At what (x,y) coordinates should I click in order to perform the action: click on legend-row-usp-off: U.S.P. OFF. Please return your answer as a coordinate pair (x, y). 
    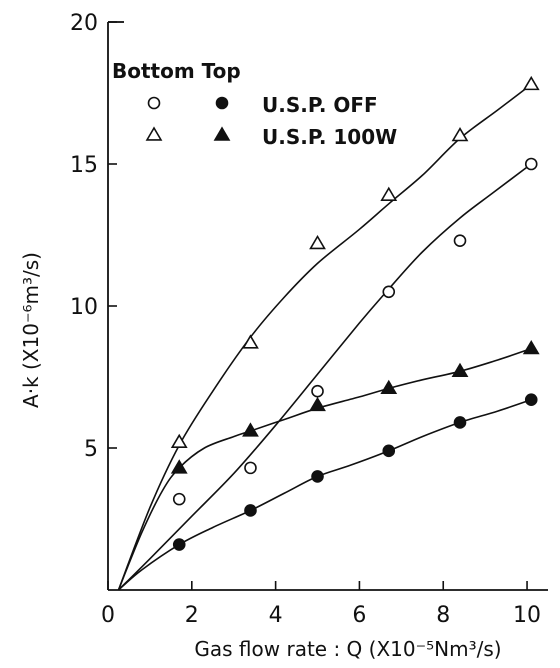
    Looking at the image, I should click on (262, 105).